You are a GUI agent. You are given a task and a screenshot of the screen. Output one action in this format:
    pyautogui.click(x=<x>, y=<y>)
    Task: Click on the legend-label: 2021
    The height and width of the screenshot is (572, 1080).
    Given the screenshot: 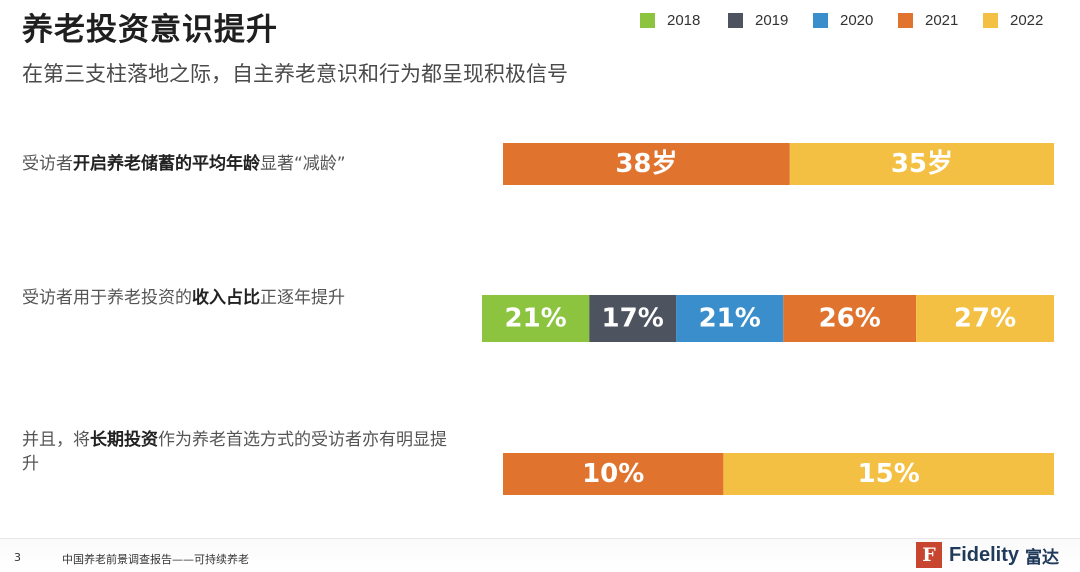 What is the action you would take?
    pyautogui.click(x=942, y=20)
    